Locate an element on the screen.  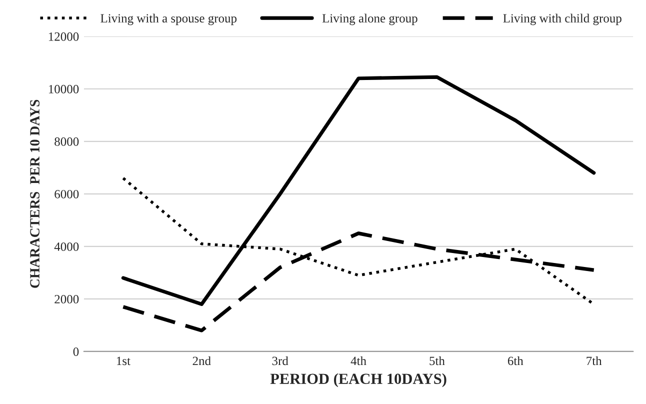
x-tick-label: 6th is located at coordinates (516, 361).